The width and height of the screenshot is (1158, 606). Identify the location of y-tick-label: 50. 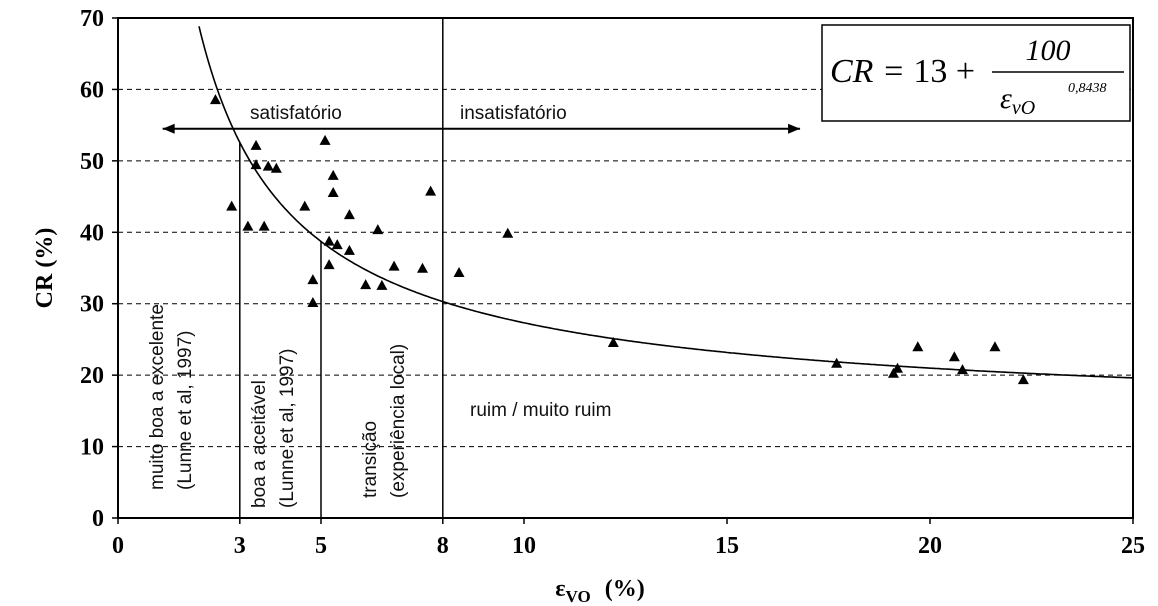
(92, 162).